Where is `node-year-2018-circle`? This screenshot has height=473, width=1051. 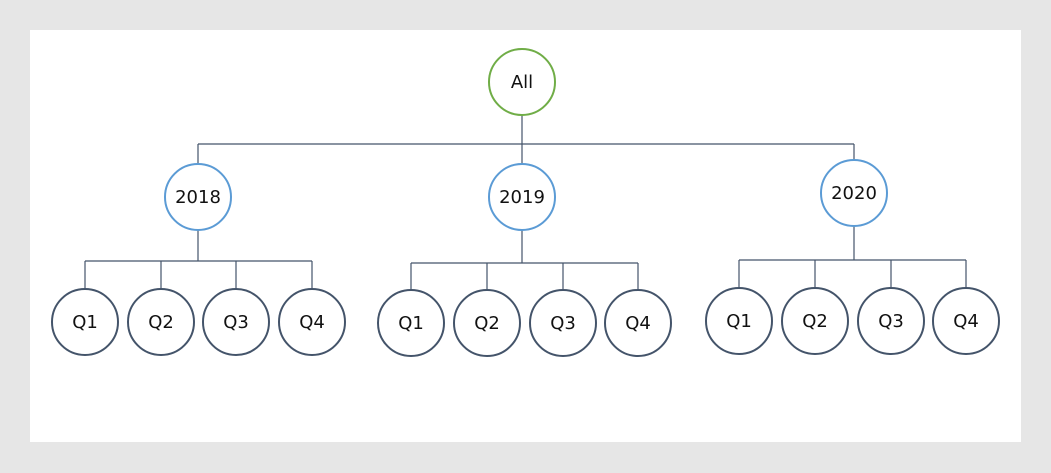 node-year-2018-circle is located at coordinates (198, 197).